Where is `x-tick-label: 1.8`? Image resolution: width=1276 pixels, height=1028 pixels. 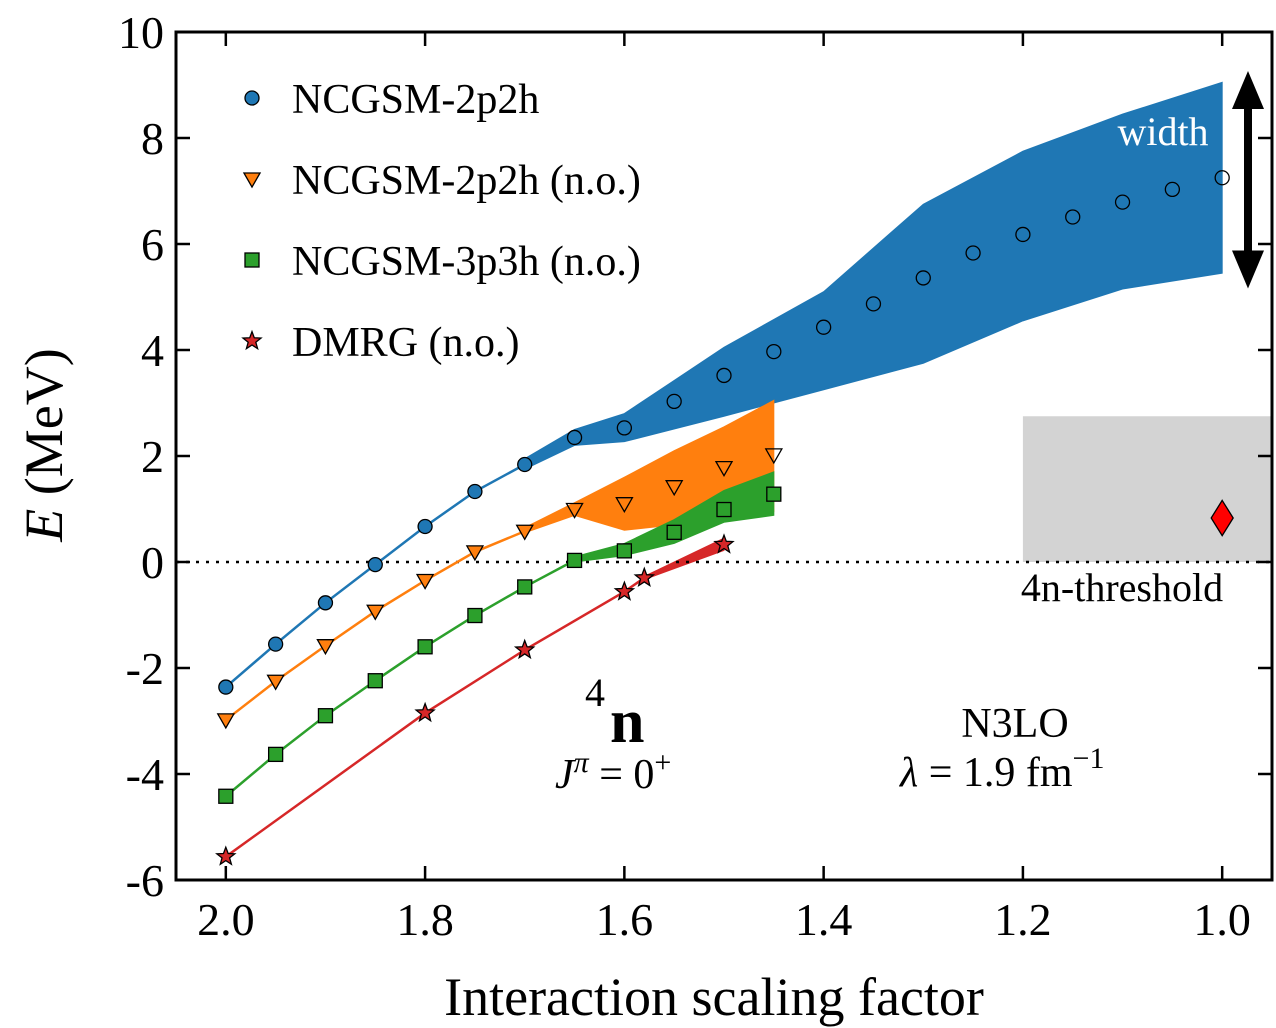
x-tick-label: 1.8 is located at coordinates (425, 919).